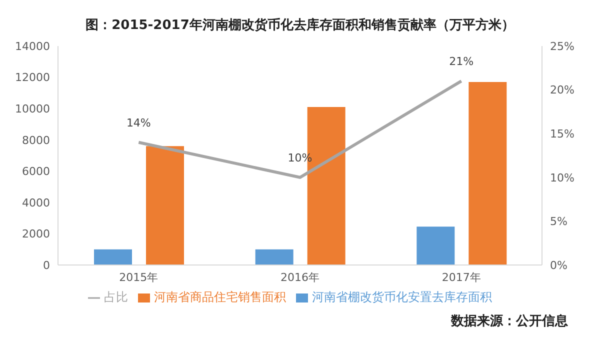 Image resolution: width=600 pixels, height=344 pixels. What do you see at coordinates (402, 297) in the screenshot?
I see `legend-label: 河南省棚改货币化安置去库存面积` at bounding box center [402, 297].